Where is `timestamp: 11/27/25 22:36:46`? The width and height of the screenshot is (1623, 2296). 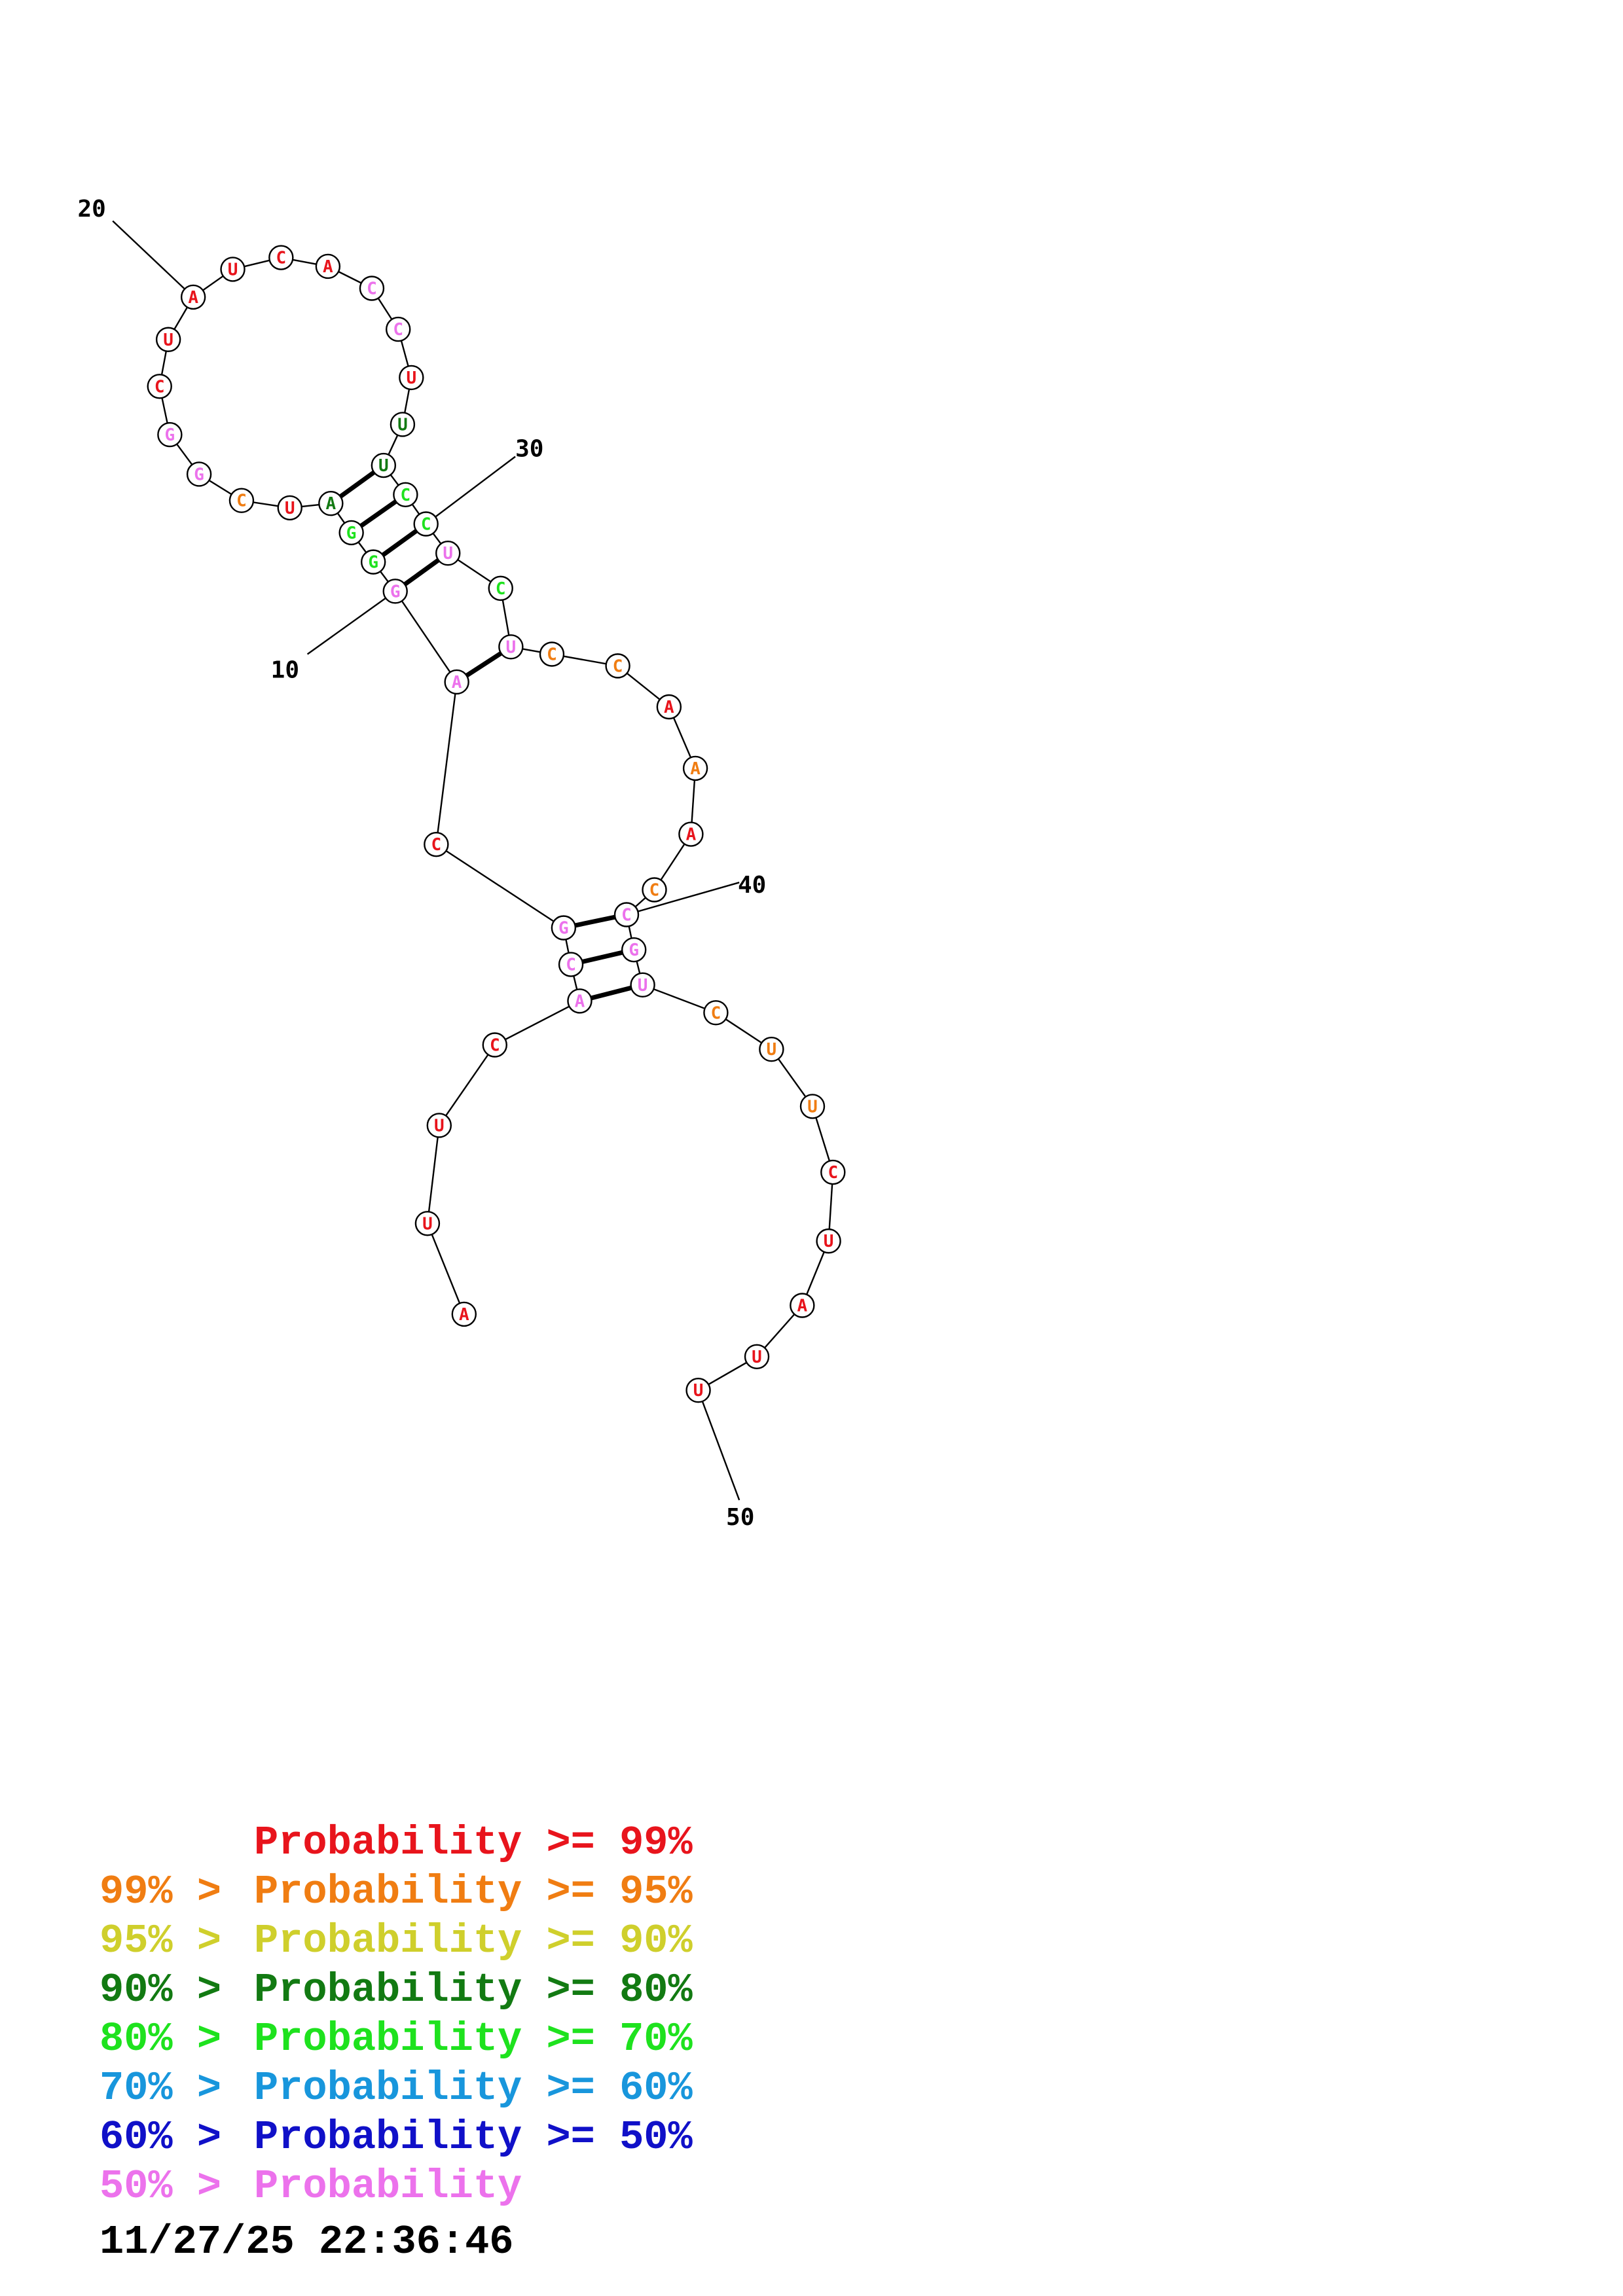 timestamp: 11/27/25 22:36:46 is located at coordinates (307, 2242).